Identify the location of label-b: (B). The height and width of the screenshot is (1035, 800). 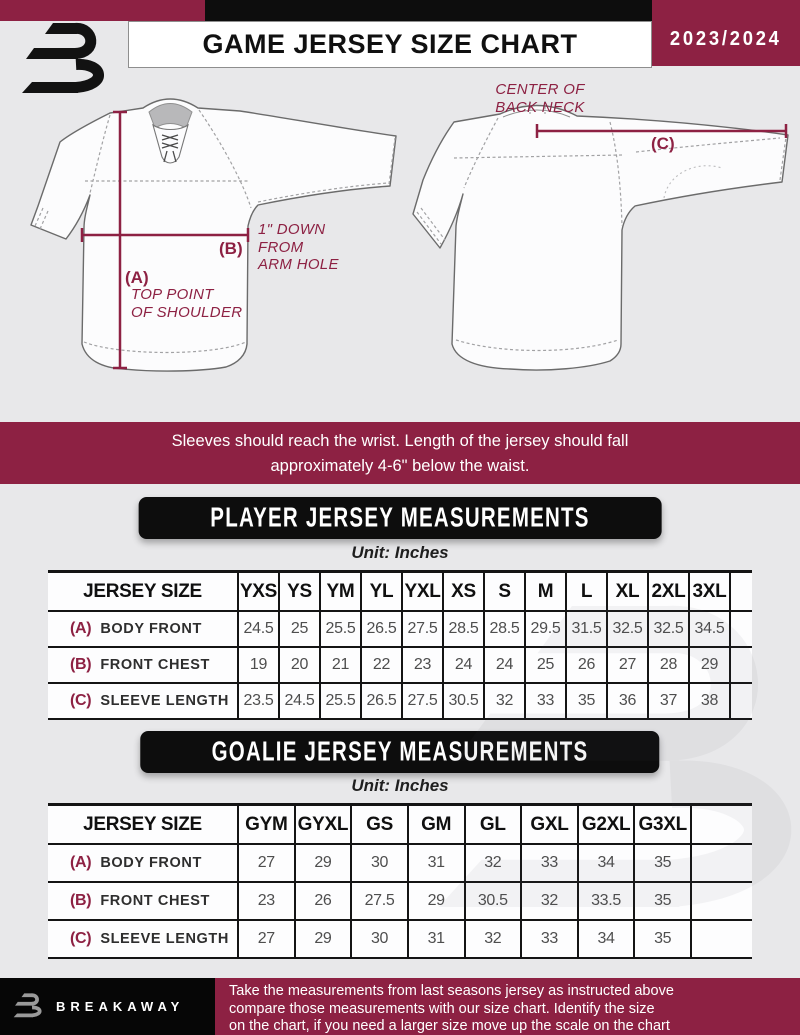
(231, 248).